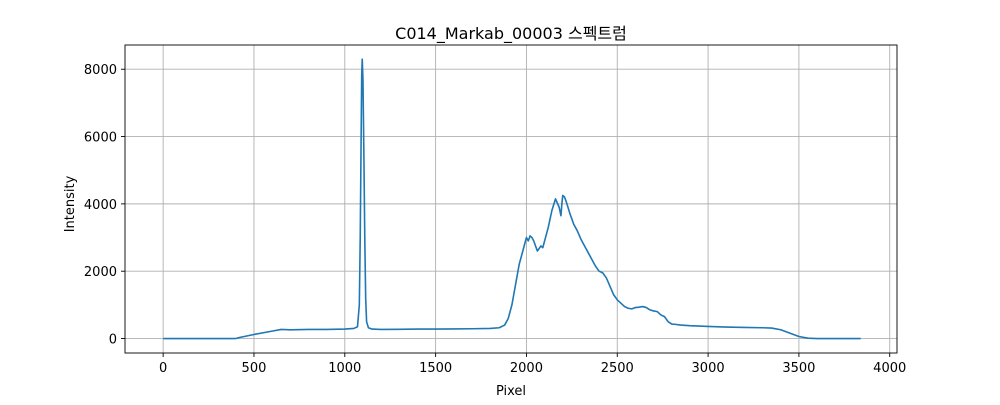 The width and height of the screenshot is (1000, 405). I want to click on x-tick-label: 2500, so click(617, 368).